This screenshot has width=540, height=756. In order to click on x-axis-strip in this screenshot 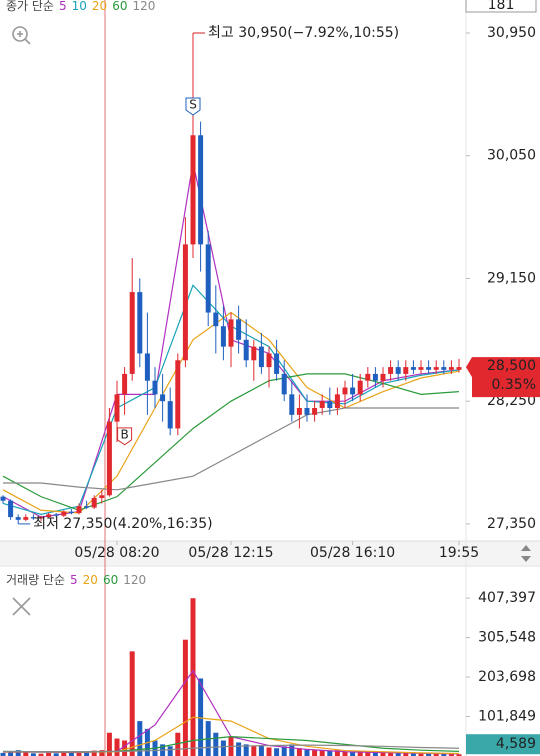, I will do `click(270, 553)`.